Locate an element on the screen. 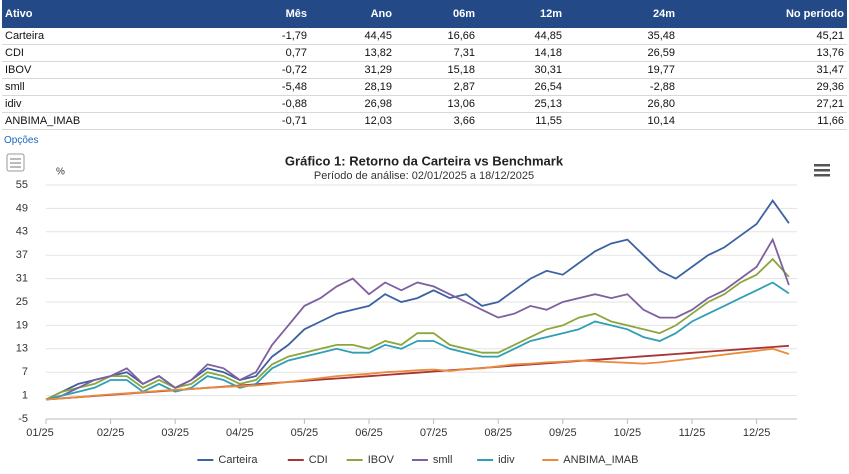 The height and width of the screenshot is (474, 849). column-header: 24m is located at coordinates (621, 14).